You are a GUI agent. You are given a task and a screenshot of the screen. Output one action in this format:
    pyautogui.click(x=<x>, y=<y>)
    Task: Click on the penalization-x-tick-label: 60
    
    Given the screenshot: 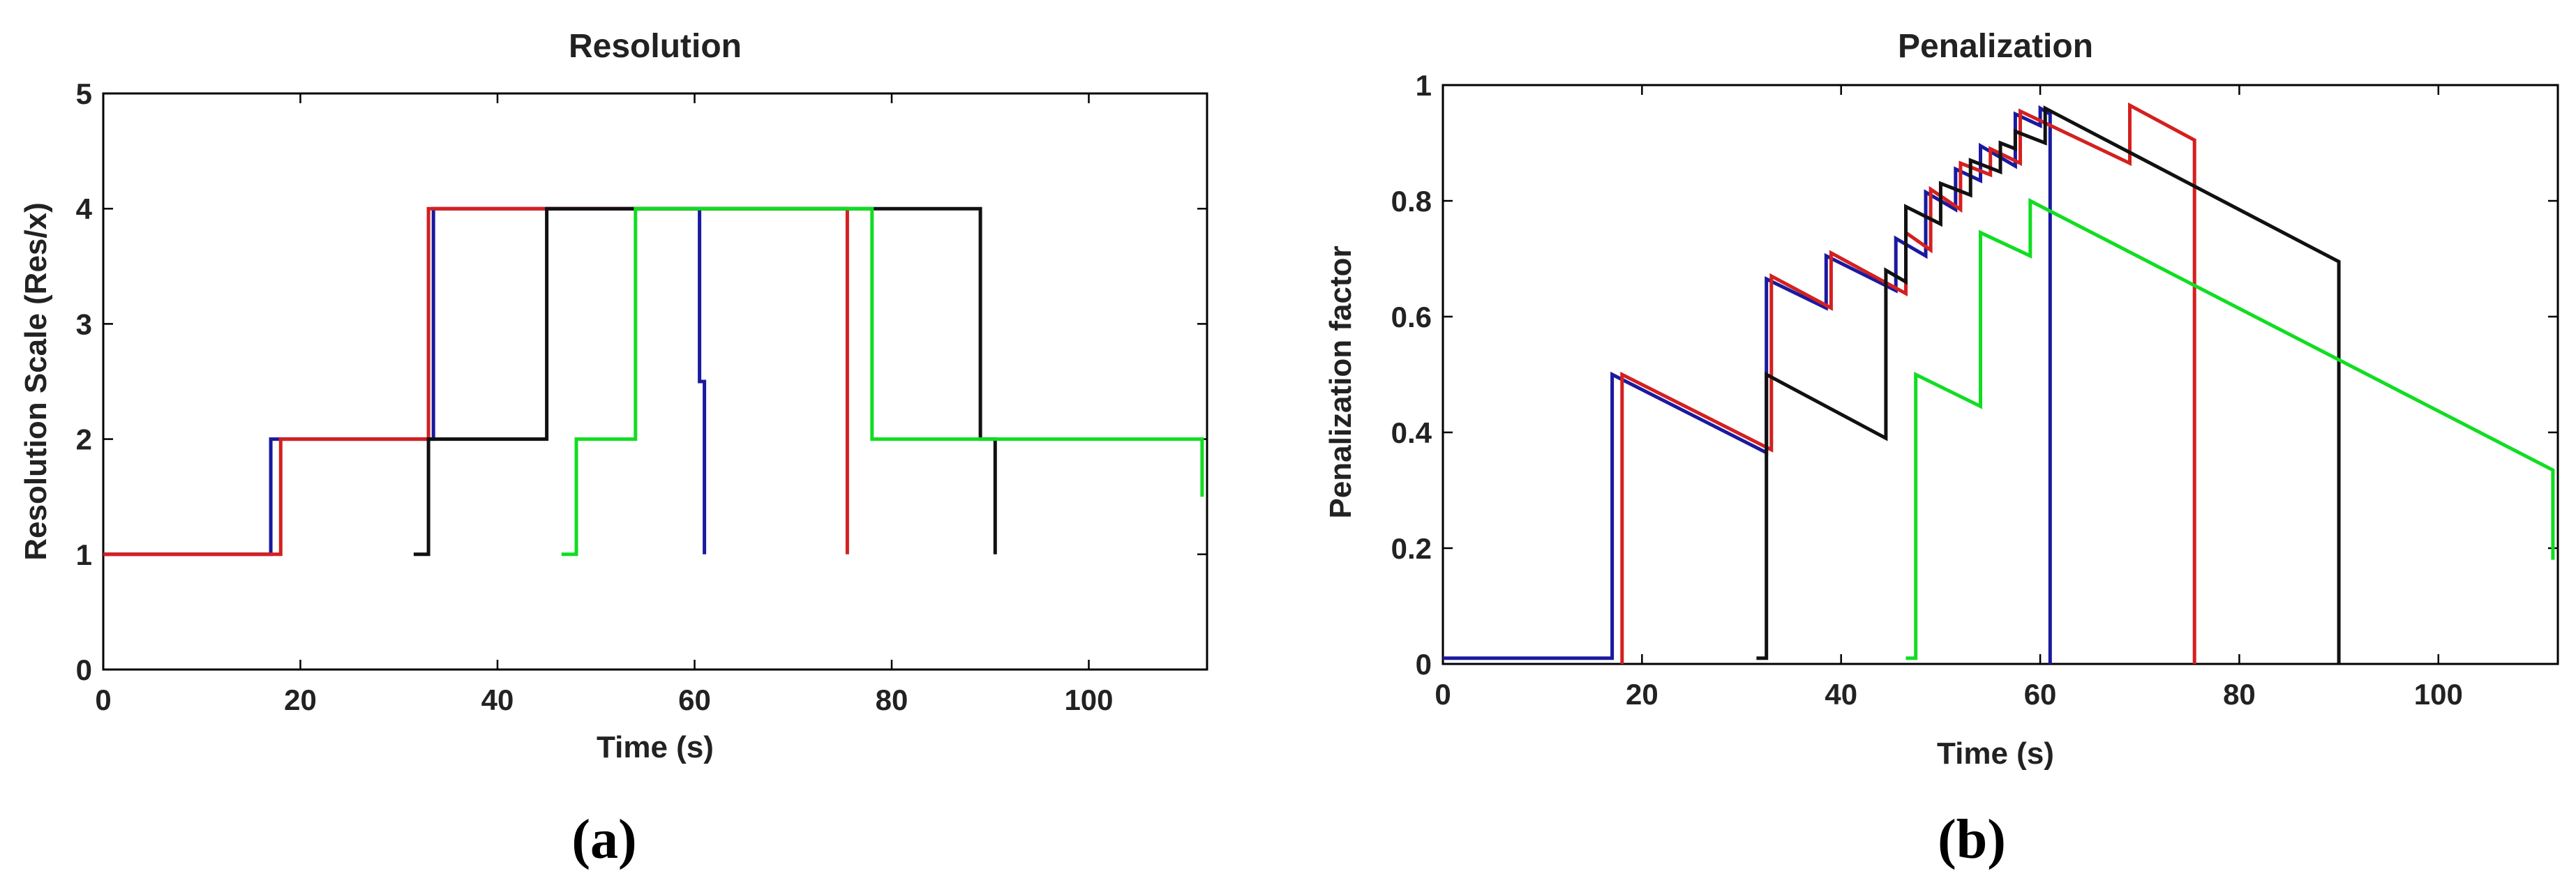 What is the action you would take?
    pyautogui.click(x=2040, y=694)
    